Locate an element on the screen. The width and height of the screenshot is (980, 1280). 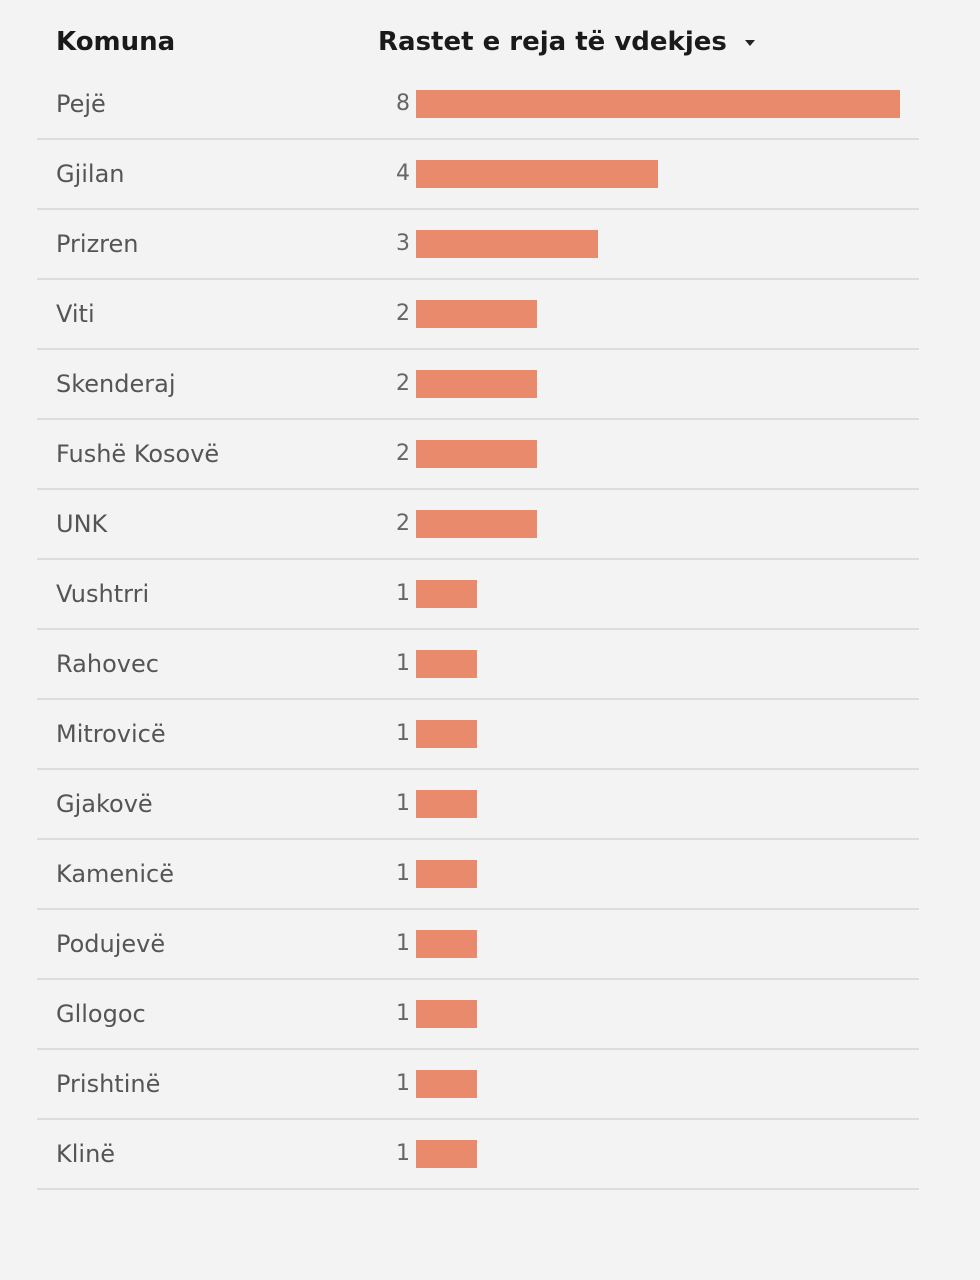
row-label: Vushtrri is located at coordinates (103, 594).